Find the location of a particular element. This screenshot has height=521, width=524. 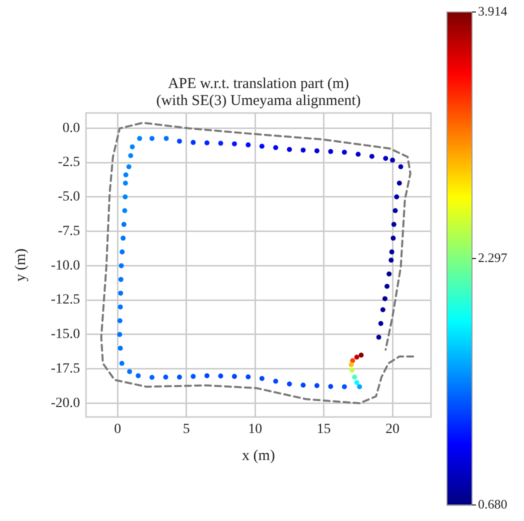

color-bar-label: 3.914 is located at coordinates (493, 10).